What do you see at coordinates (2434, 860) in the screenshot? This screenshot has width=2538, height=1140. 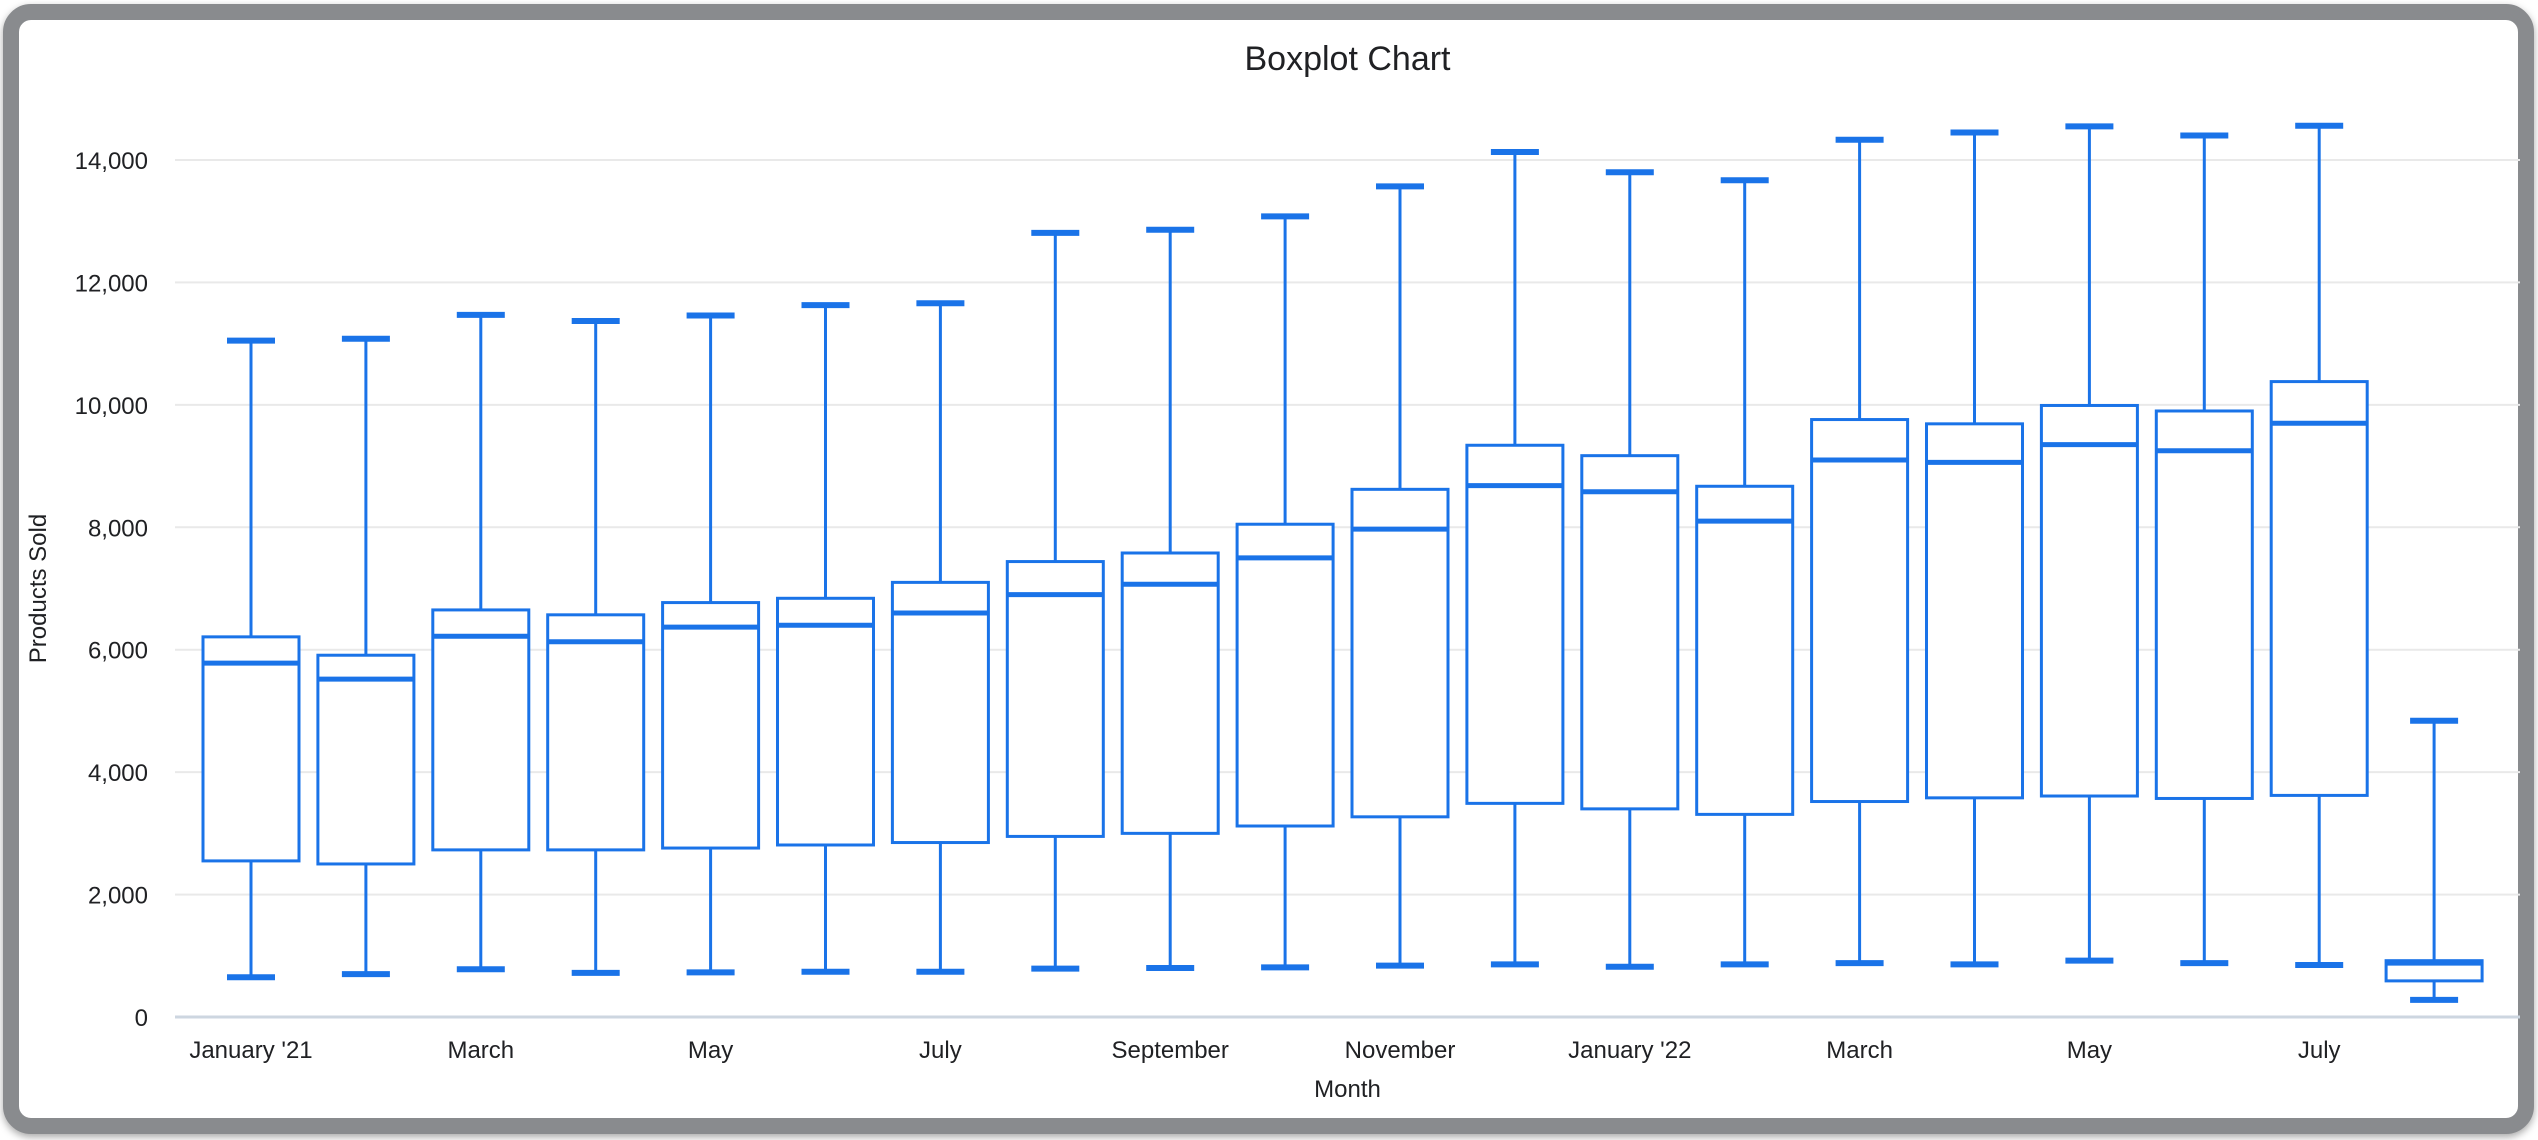 I see `box-August '22` at bounding box center [2434, 860].